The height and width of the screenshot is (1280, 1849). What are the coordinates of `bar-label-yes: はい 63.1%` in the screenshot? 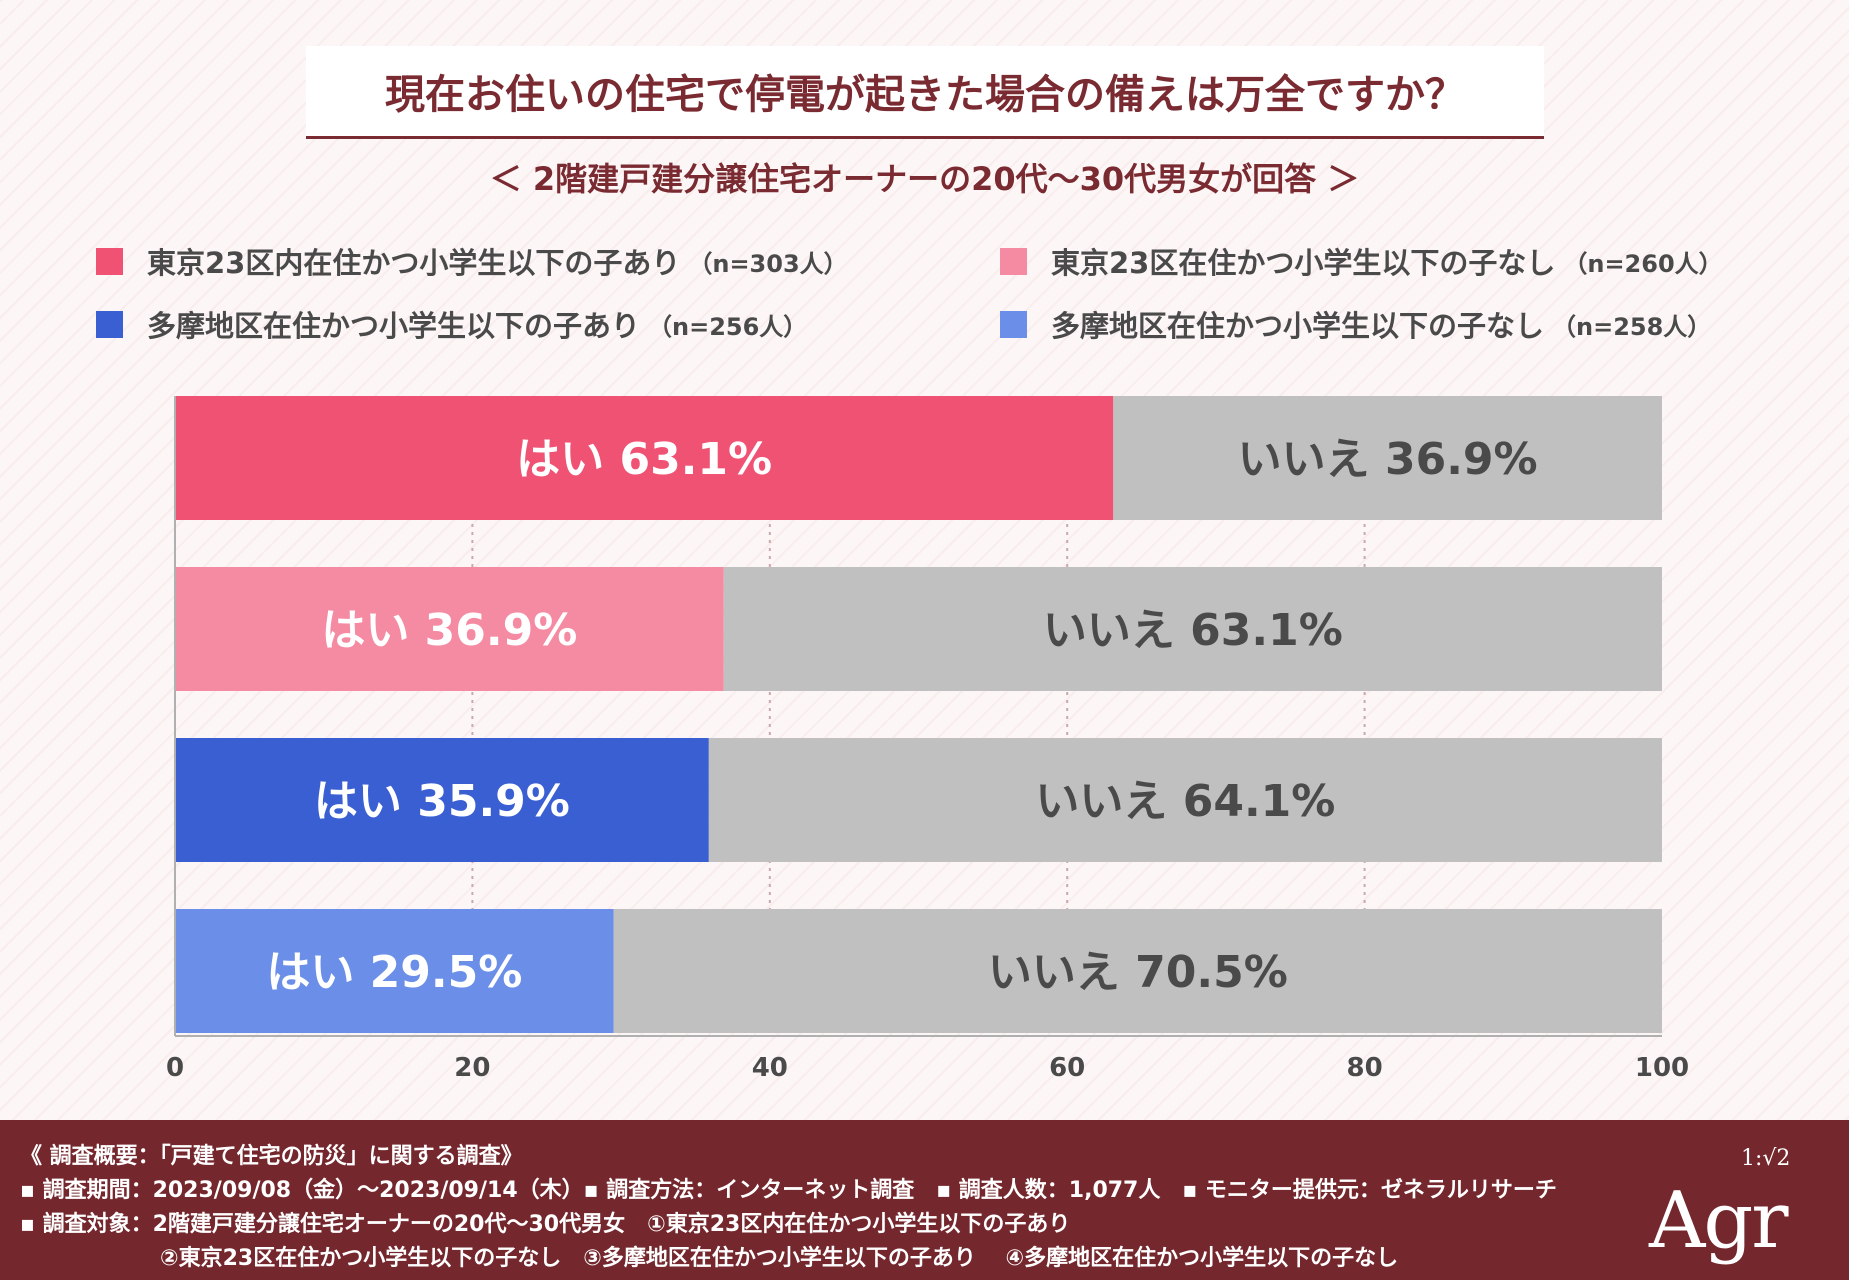 It's located at (644, 459).